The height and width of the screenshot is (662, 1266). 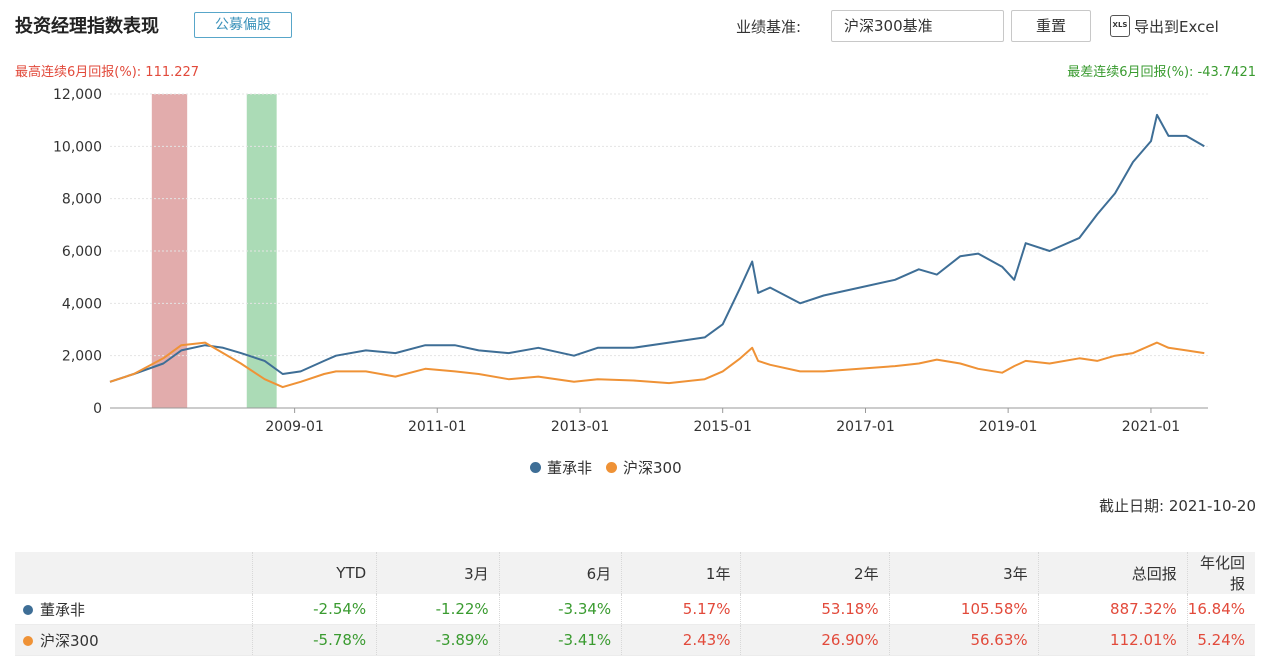 What do you see at coordinates (652, 468) in the screenshot?
I see `legend-index-label: 沪深300` at bounding box center [652, 468].